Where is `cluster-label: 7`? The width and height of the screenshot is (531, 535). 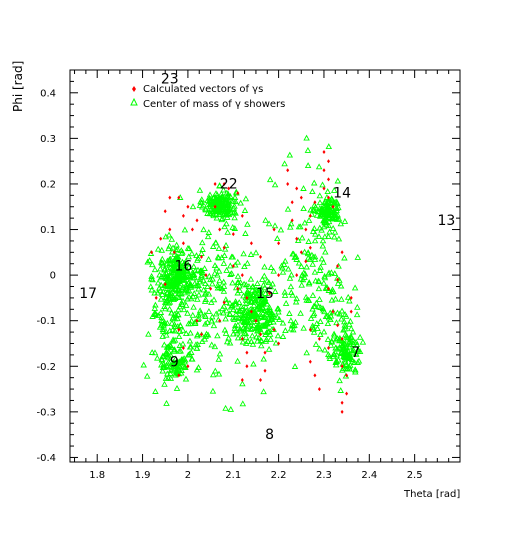
cluster-label: 7 is located at coordinates (355, 353).